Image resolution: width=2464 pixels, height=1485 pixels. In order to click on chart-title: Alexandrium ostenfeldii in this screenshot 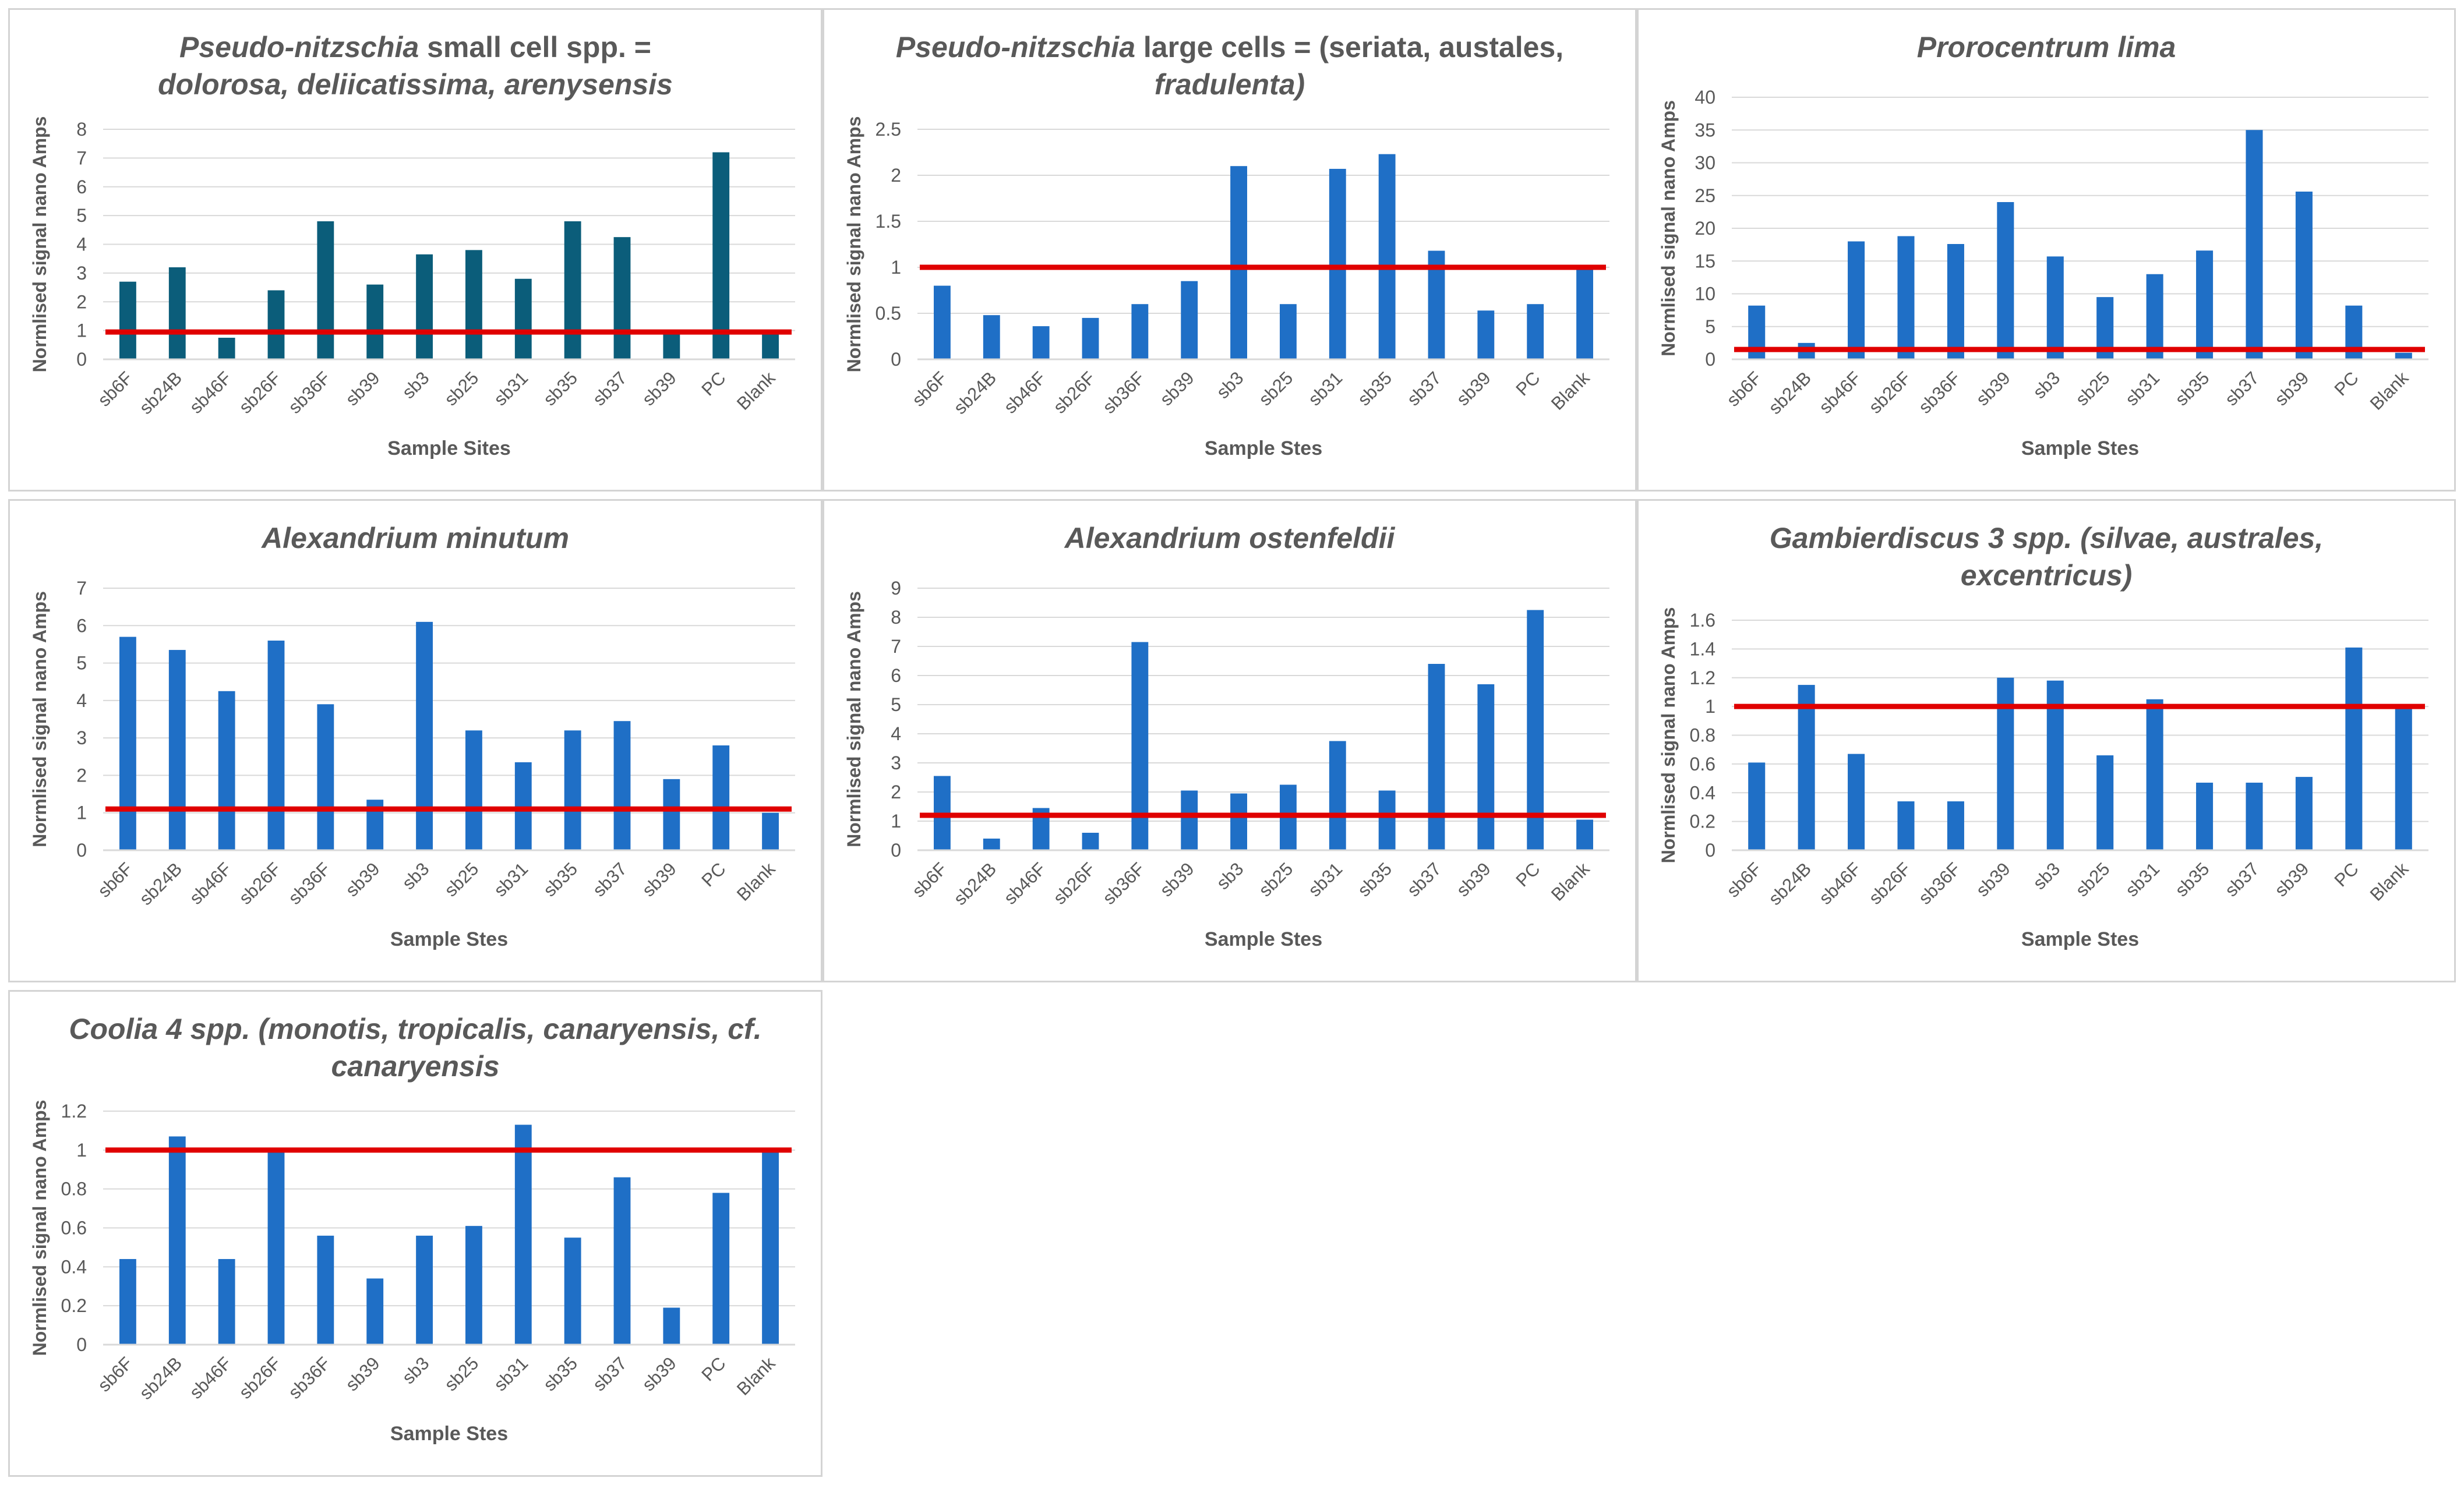, I will do `click(1229, 538)`.